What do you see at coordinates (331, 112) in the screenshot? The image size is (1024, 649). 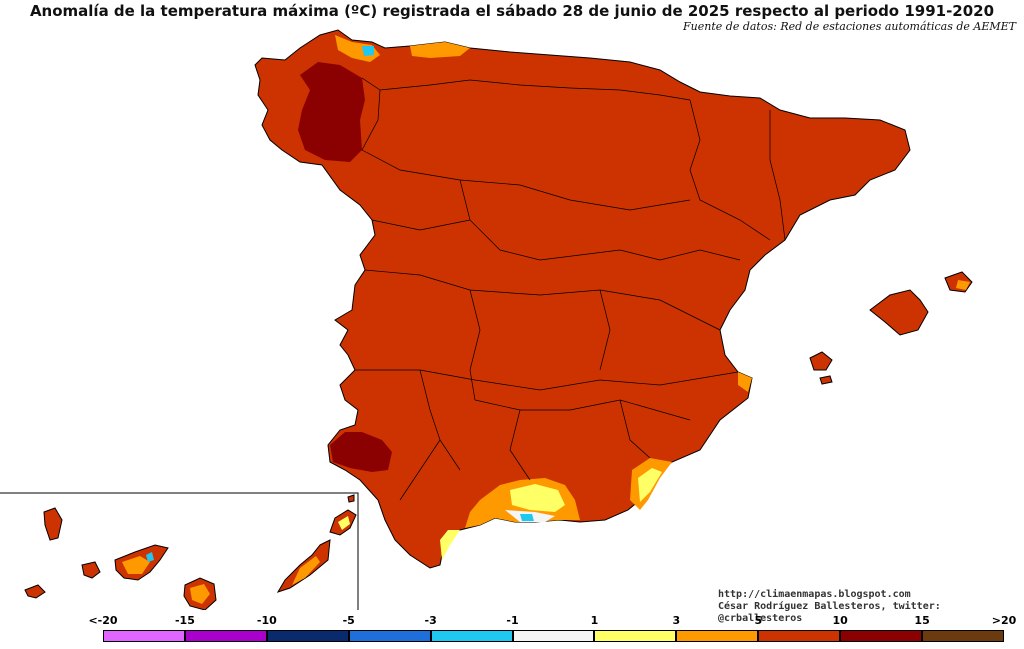 I see `galicia-high-anomaly` at bounding box center [331, 112].